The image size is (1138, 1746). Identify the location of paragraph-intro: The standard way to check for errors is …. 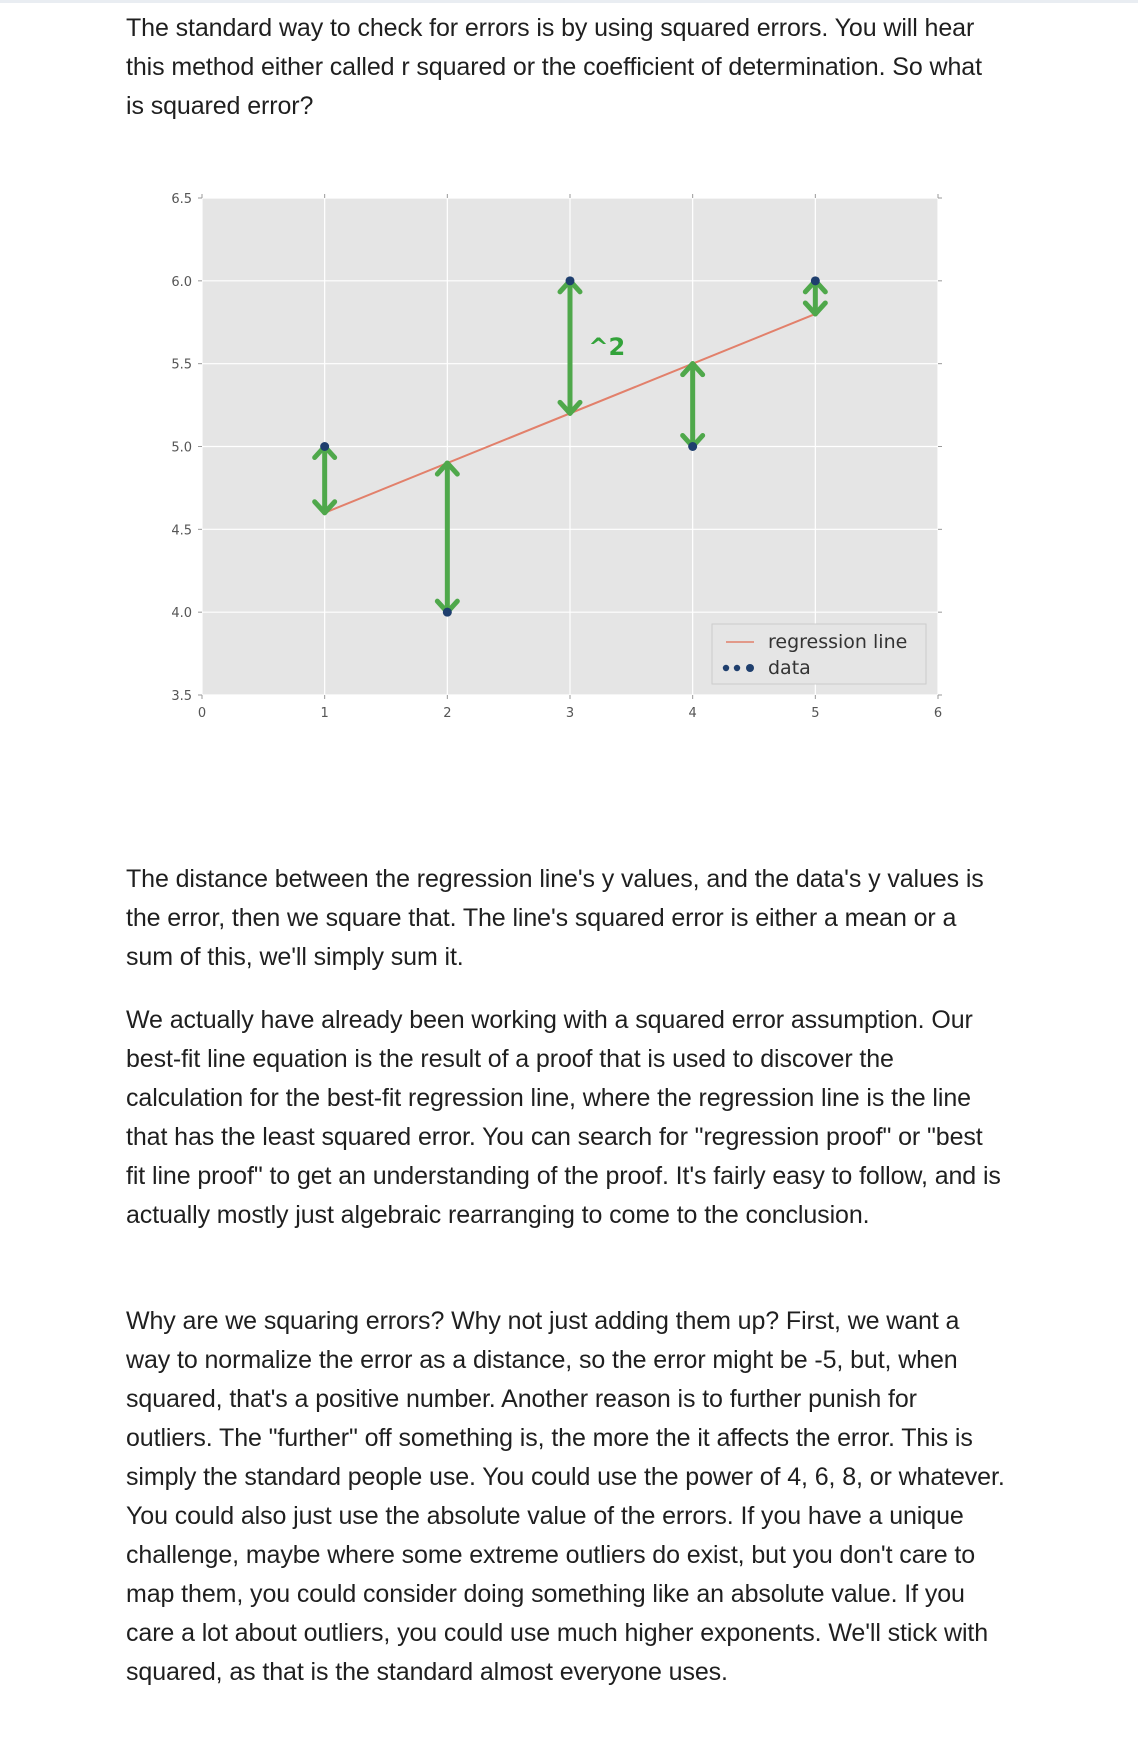
(554, 67).